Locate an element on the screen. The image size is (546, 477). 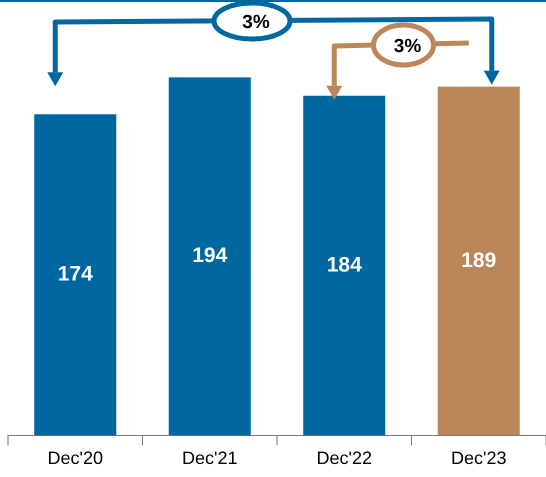
data-label: 194 is located at coordinates (210, 256).